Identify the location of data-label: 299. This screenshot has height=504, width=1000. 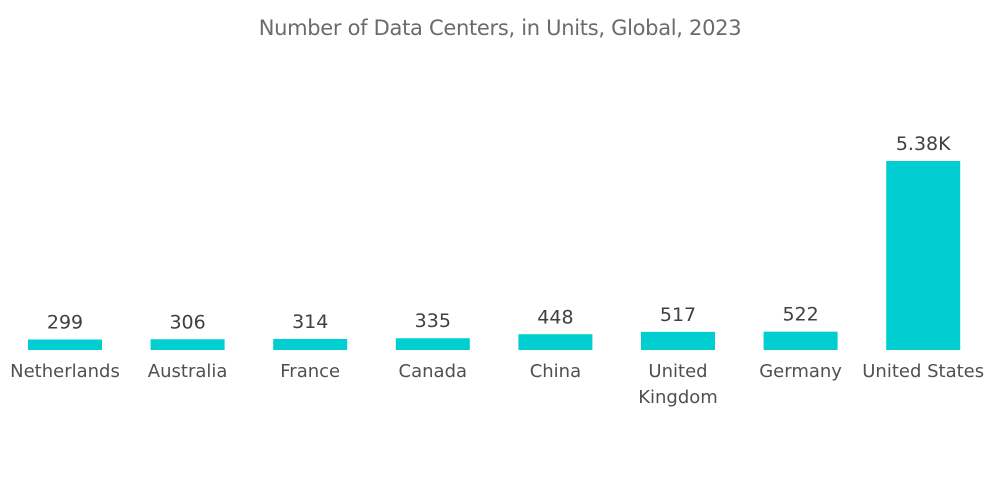
(65, 322).